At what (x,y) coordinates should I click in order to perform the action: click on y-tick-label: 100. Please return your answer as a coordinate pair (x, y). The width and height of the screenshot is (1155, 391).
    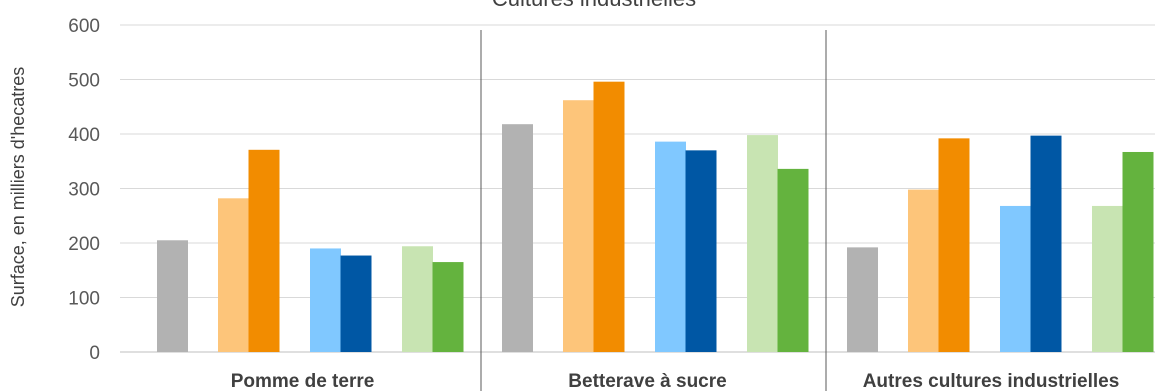
    Looking at the image, I should click on (84, 299).